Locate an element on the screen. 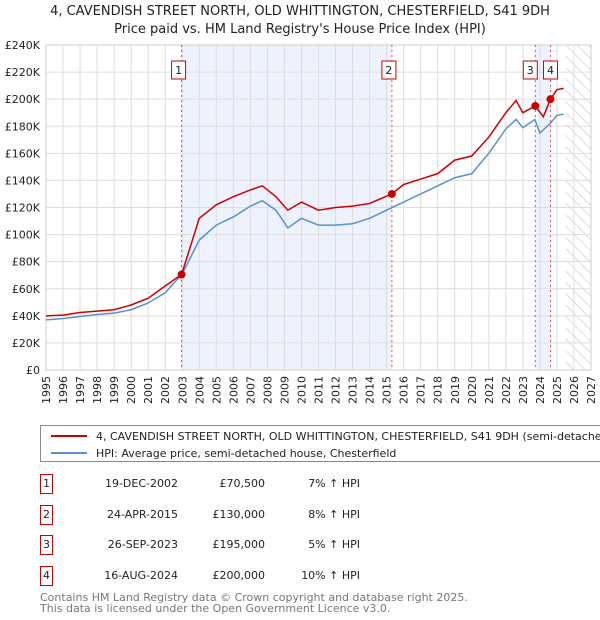 The width and height of the screenshot is (600, 620). sale-number: 3 is located at coordinates (46, 545).